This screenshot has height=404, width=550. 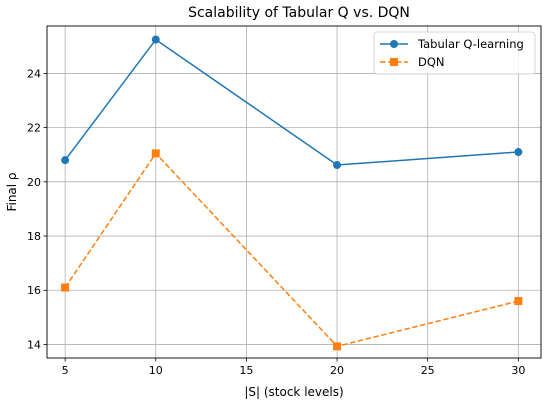 I want to click on x-tick-label: 10, so click(x=156, y=370).